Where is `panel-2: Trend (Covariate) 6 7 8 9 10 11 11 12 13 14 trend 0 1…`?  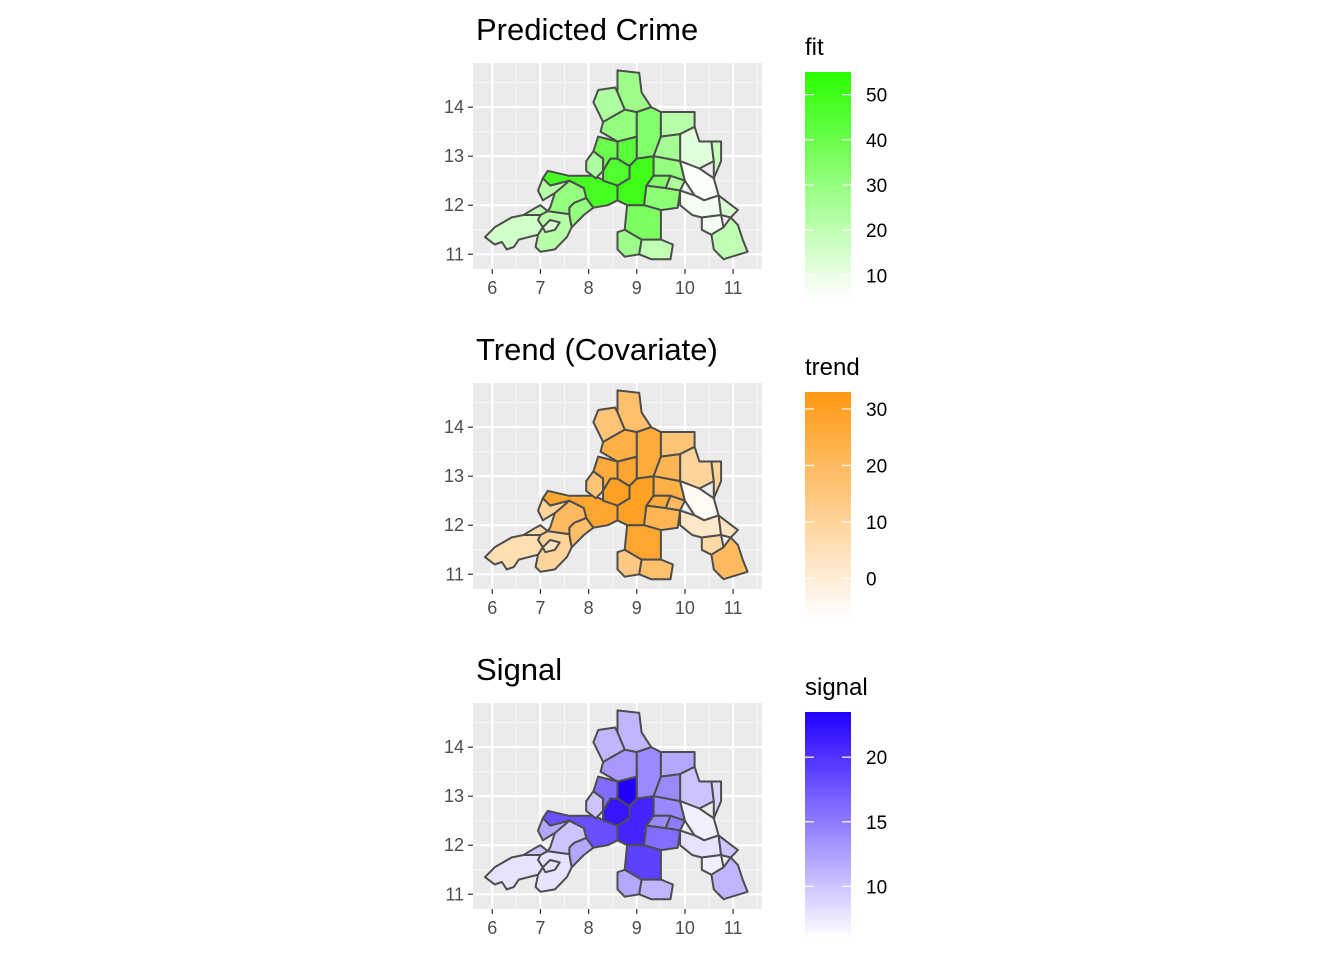
panel-2: Trend (Covariate) 6 7 8 9 10 11 11 12 13 14 trend 0 1… is located at coordinates (665, 475).